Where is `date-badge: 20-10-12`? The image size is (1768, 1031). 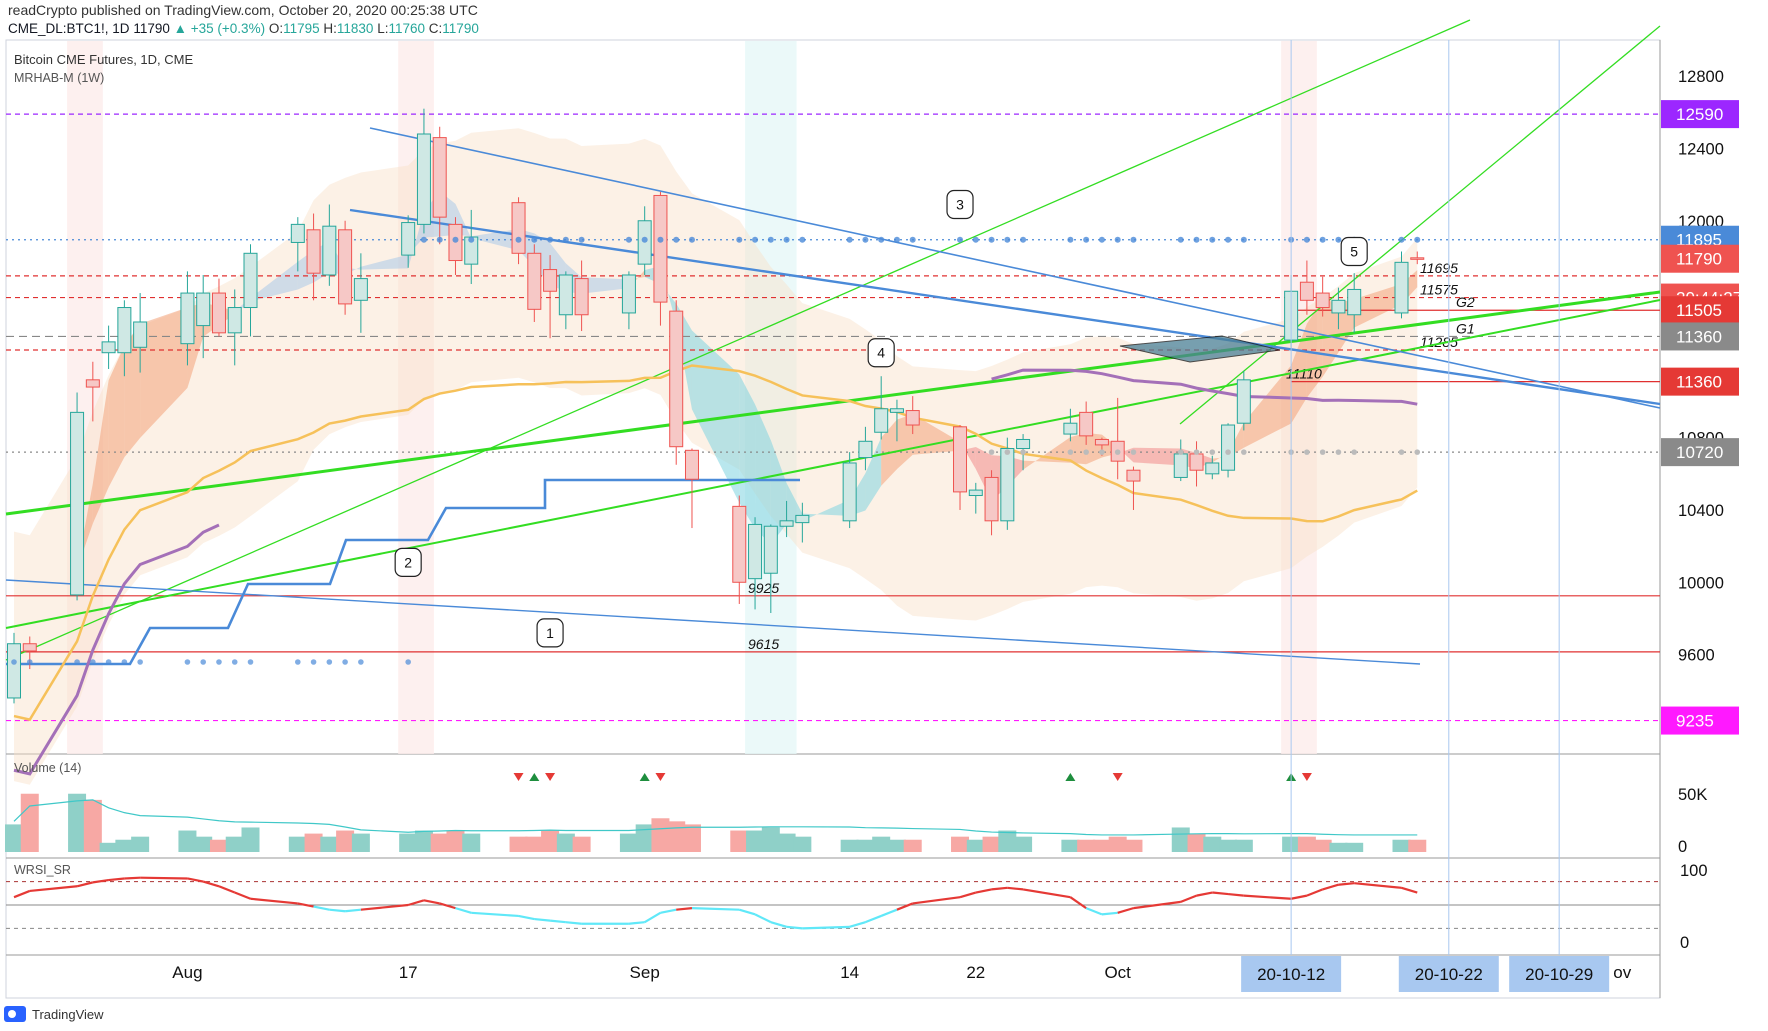 date-badge: 20-10-12 is located at coordinates (1291, 974).